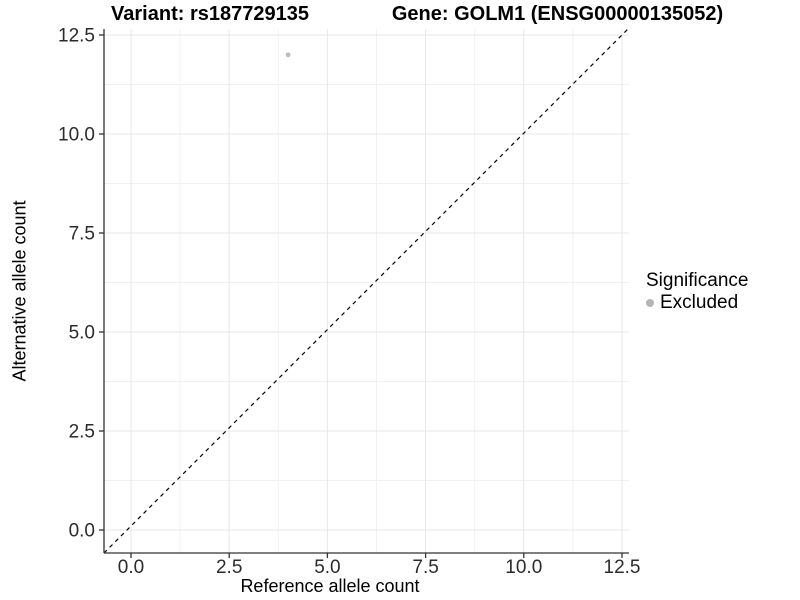  I want to click on legend-item-label: Excluded, so click(699, 302).